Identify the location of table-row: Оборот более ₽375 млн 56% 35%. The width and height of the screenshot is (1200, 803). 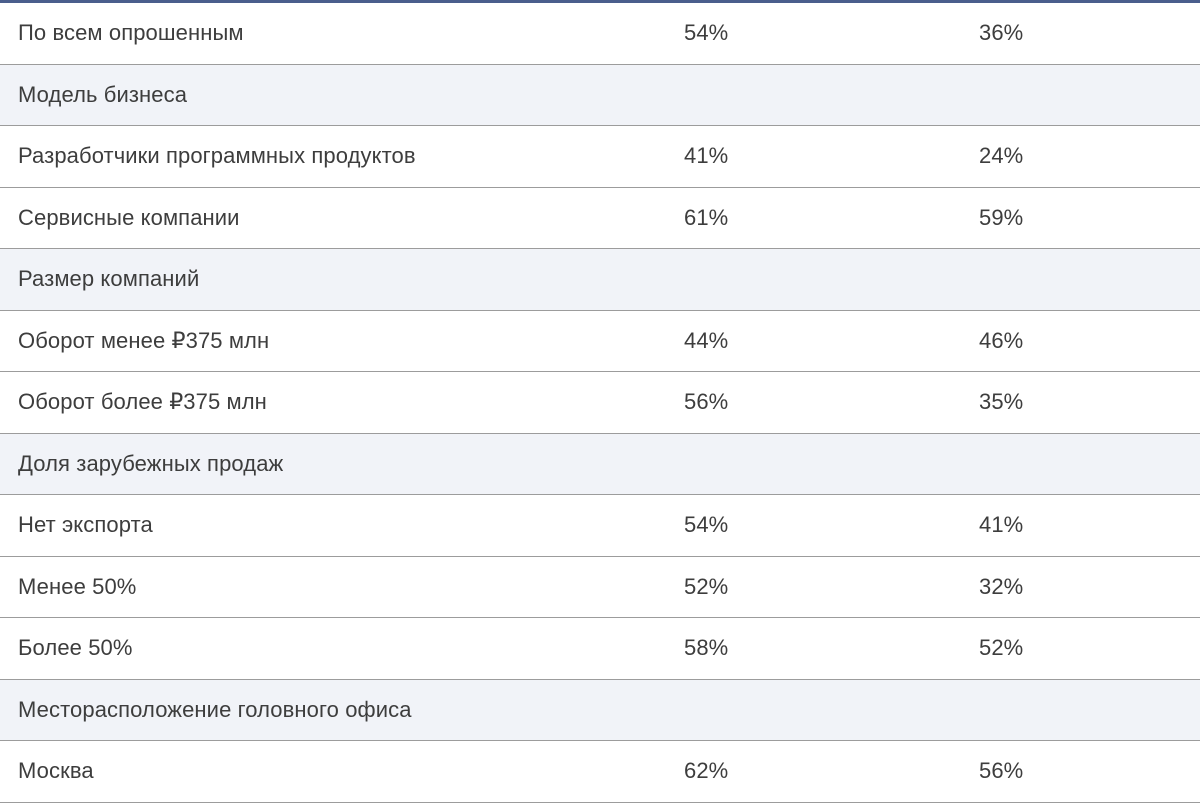
(600, 403).